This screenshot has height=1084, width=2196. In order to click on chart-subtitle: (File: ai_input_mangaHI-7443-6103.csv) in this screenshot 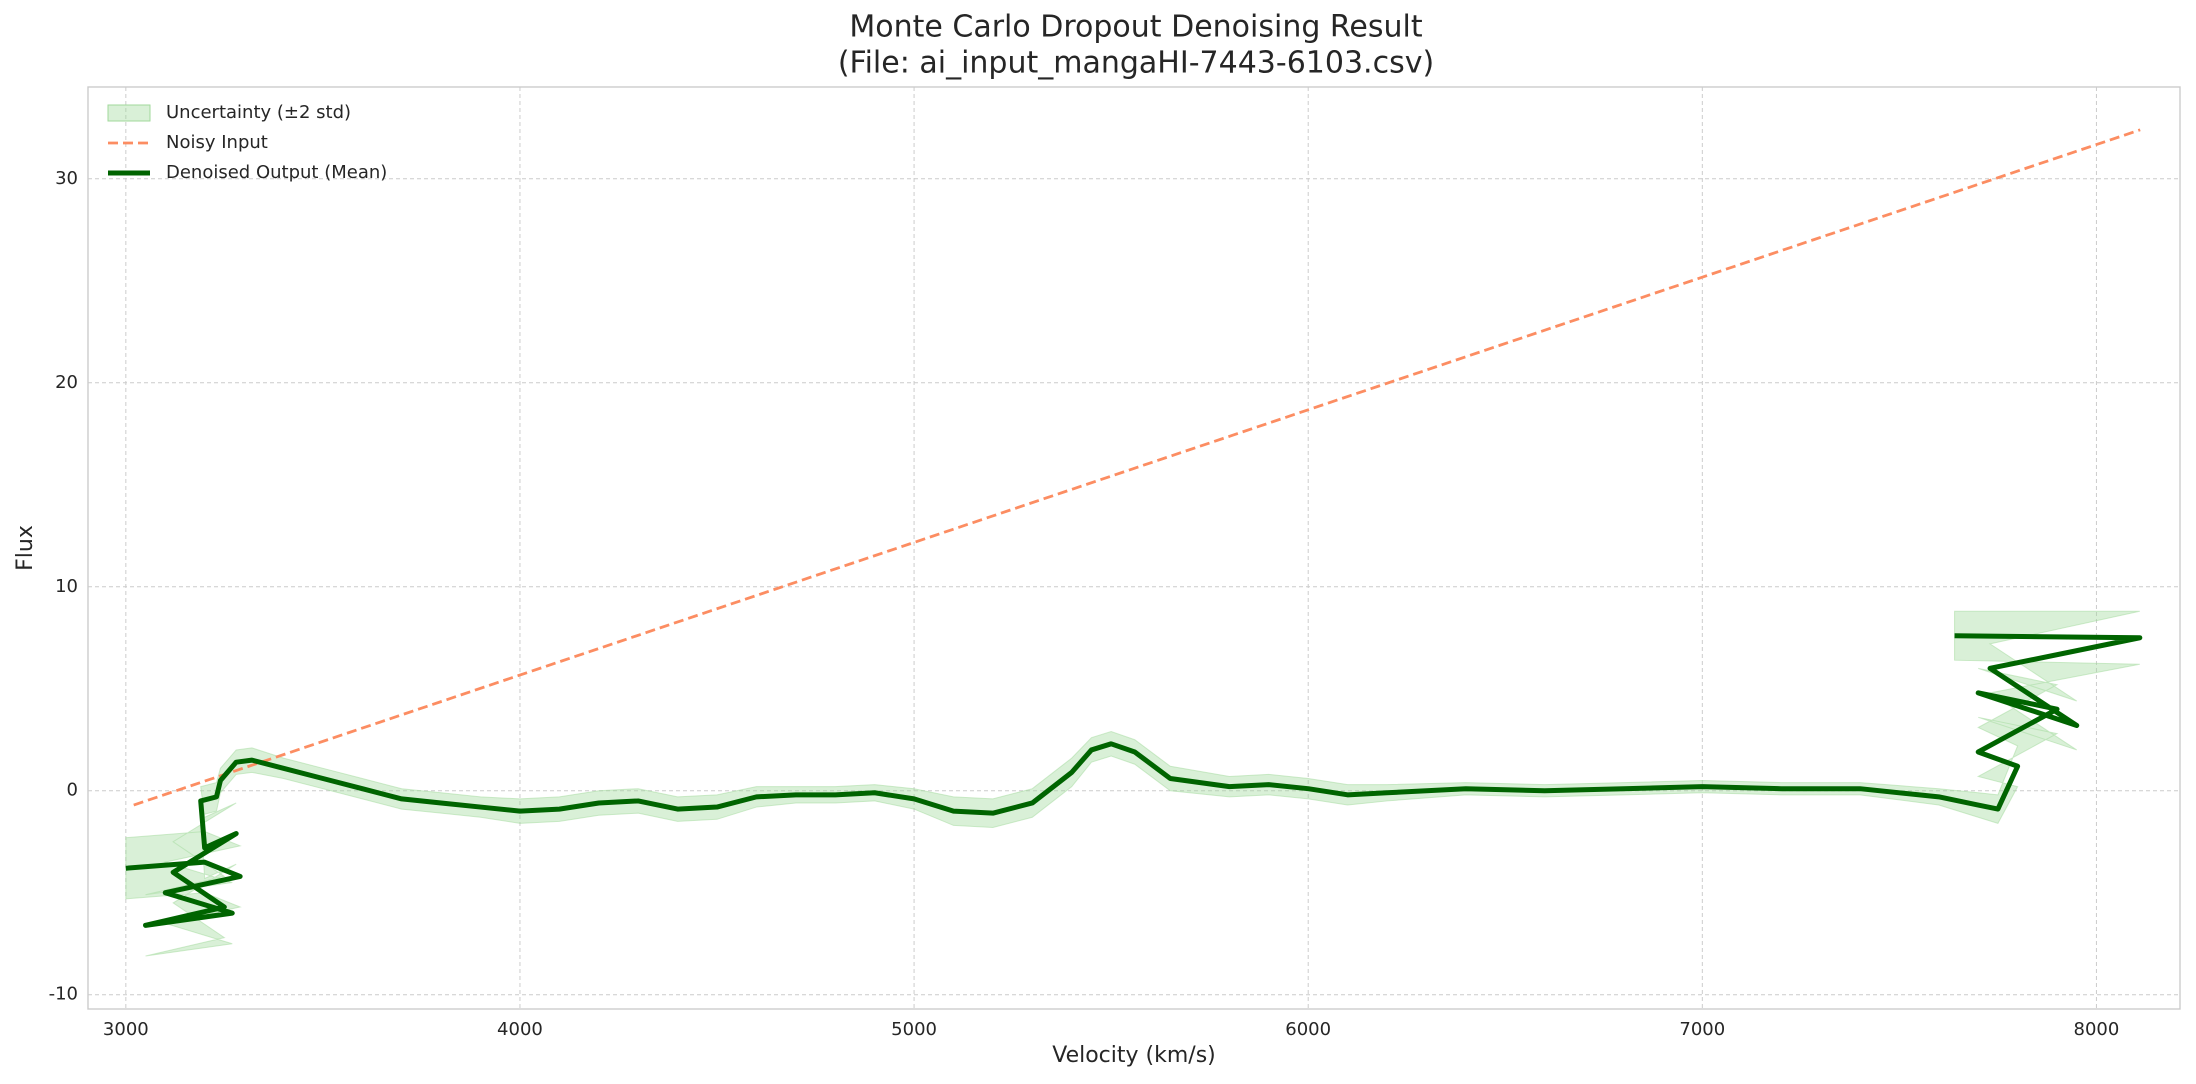, I will do `click(1136, 63)`.